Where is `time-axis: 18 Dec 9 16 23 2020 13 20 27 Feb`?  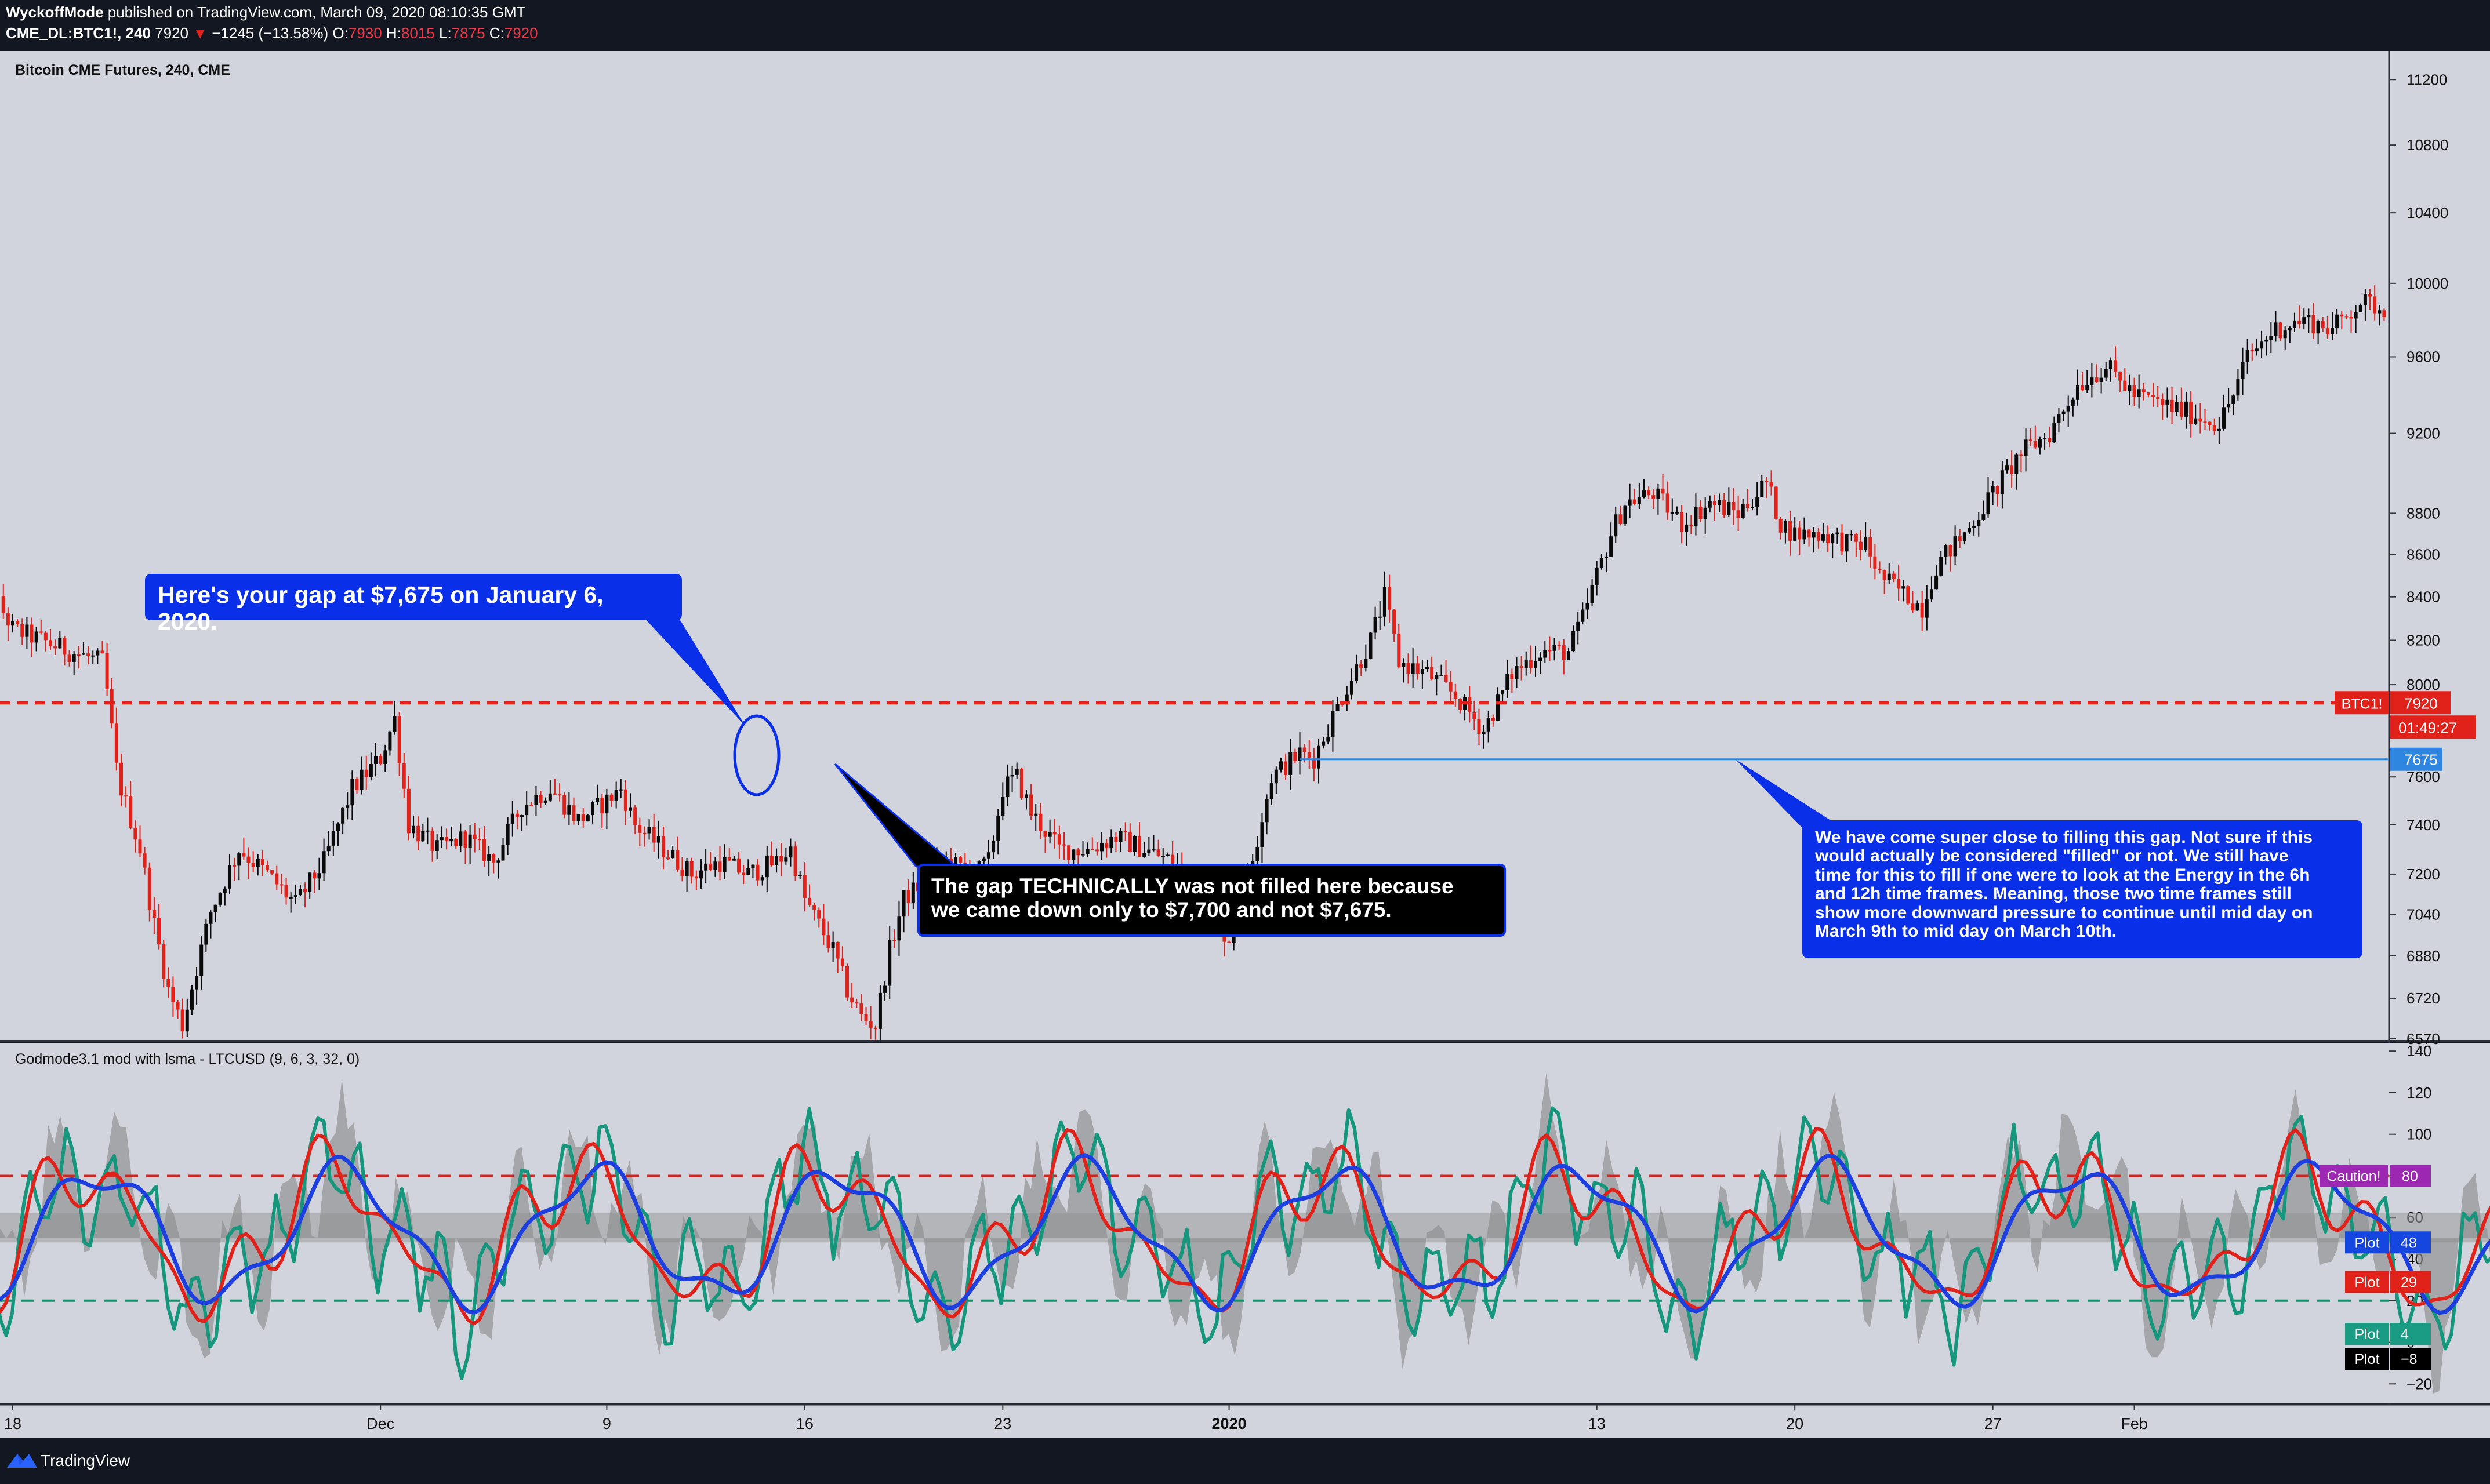 time-axis: 18 Dec 9 16 23 2020 13 20 27 Feb is located at coordinates (1076, 1419).